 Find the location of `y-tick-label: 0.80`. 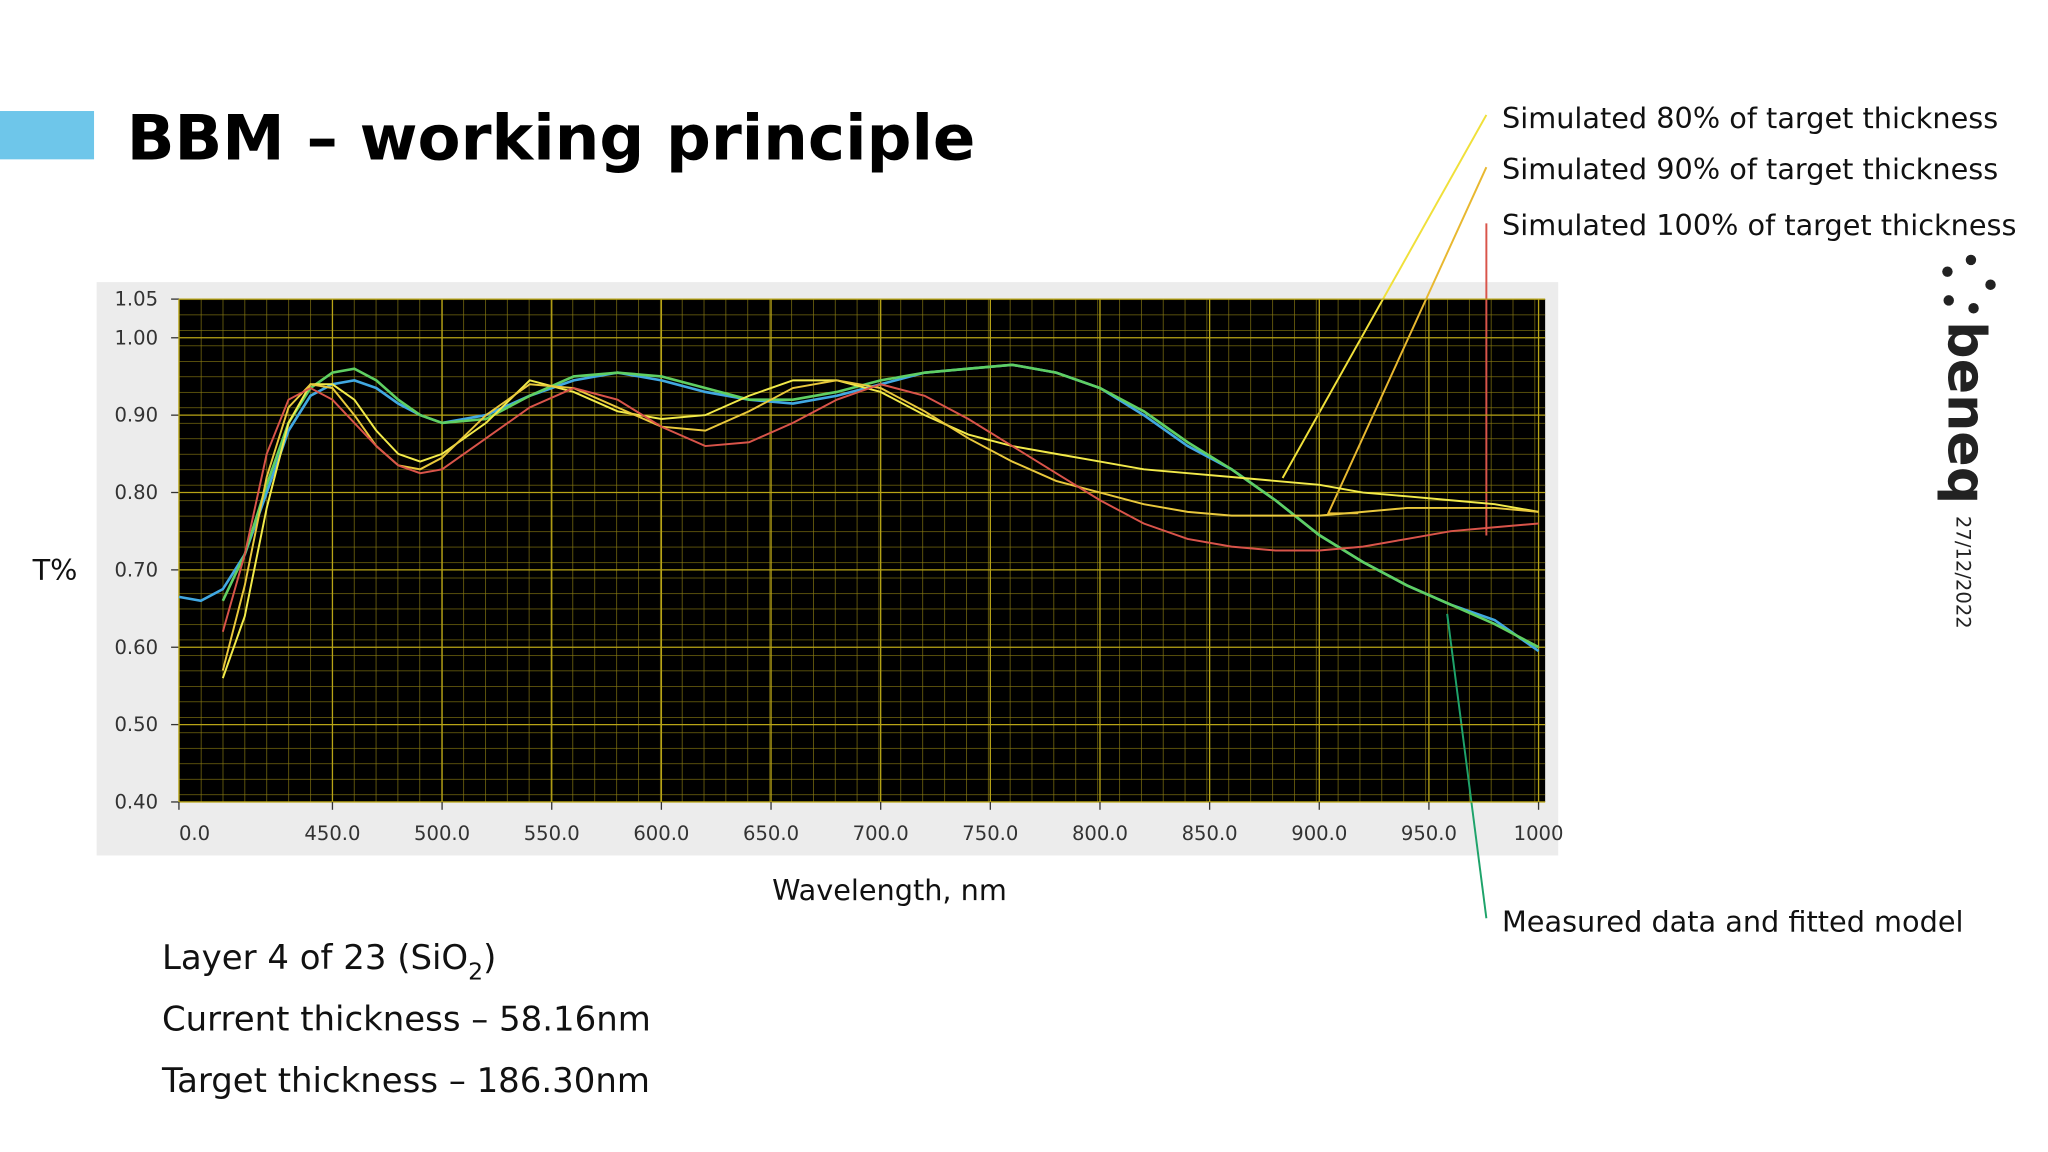

y-tick-label: 0.80 is located at coordinates (136, 492).